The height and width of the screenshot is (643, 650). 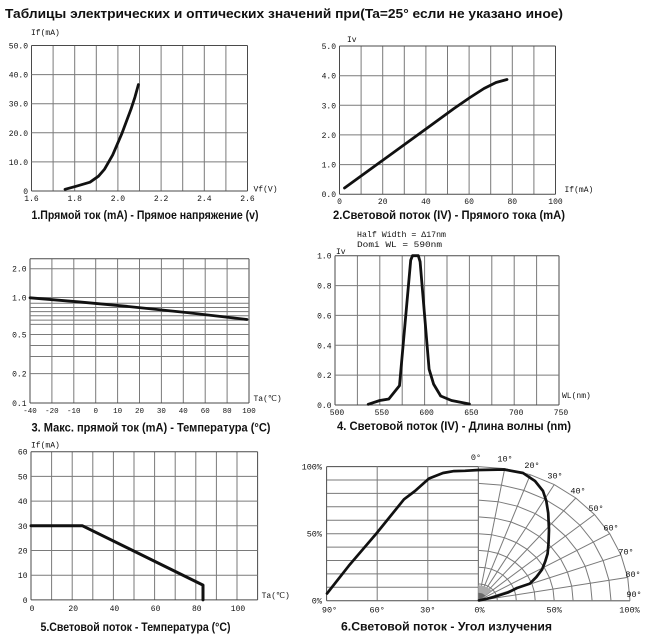 What do you see at coordinates (74, 199) in the screenshot?
I see `svg-text: 1.8` at bounding box center [74, 199].